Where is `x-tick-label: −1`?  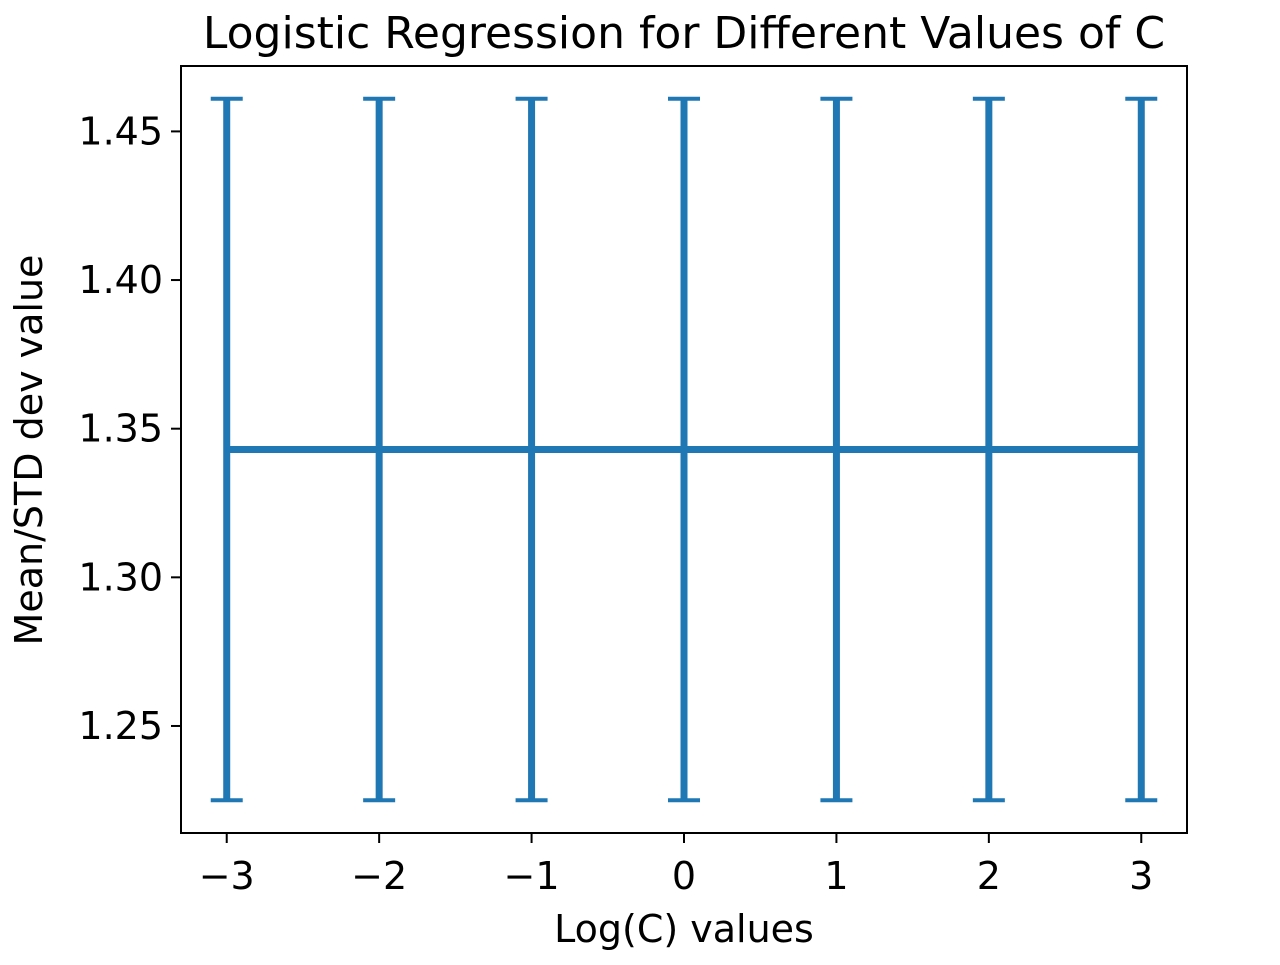
x-tick-label: −1 is located at coordinates (532, 876).